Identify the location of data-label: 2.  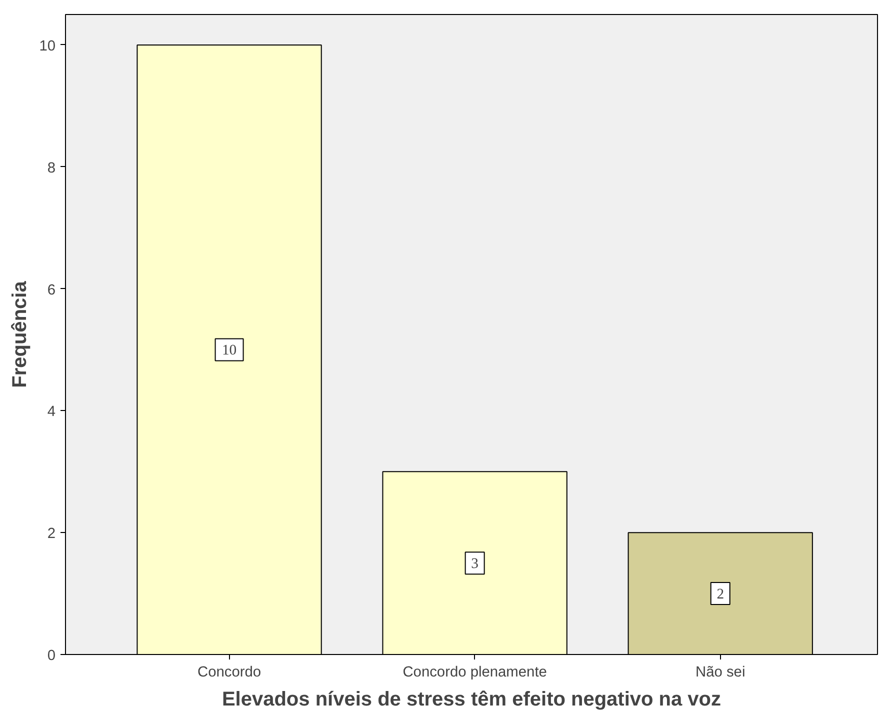
(720, 594).